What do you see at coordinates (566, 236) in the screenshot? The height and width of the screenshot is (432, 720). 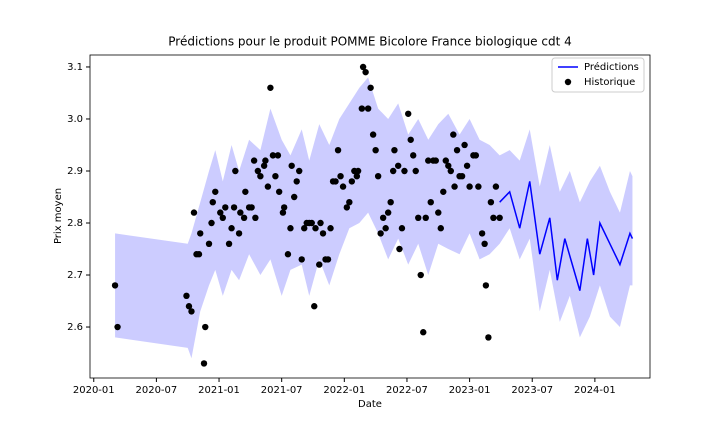 I see `prediction-line` at bounding box center [566, 236].